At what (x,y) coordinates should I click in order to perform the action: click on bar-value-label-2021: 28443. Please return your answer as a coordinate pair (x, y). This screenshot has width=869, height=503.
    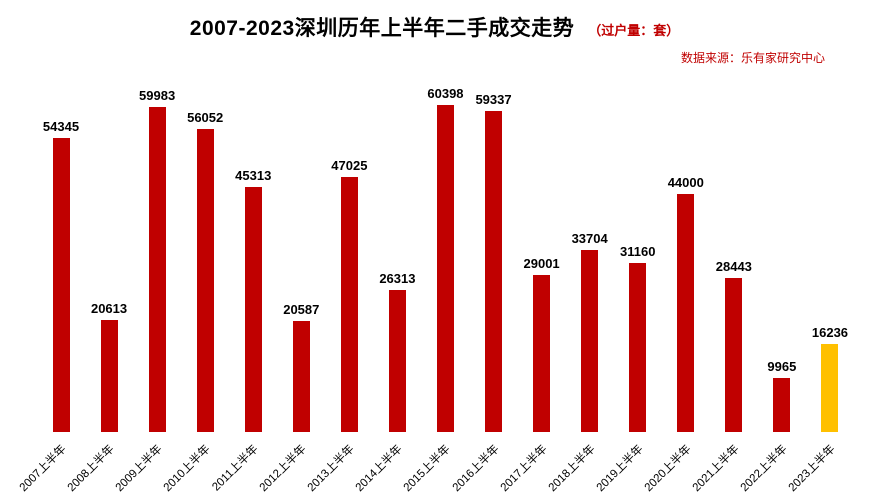
    Looking at the image, I should click on (733, 266).